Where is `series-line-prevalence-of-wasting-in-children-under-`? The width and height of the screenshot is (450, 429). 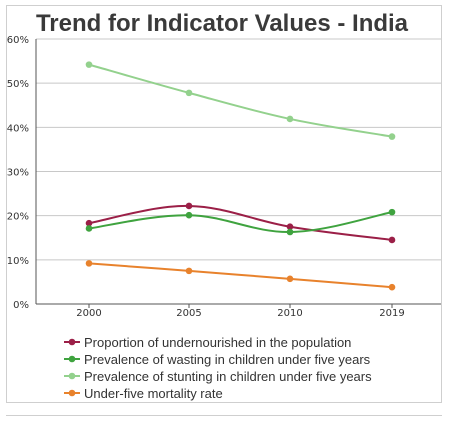 series-line-prevalence-of-wasting-in-children-under- is located at coordinates (240, 222).